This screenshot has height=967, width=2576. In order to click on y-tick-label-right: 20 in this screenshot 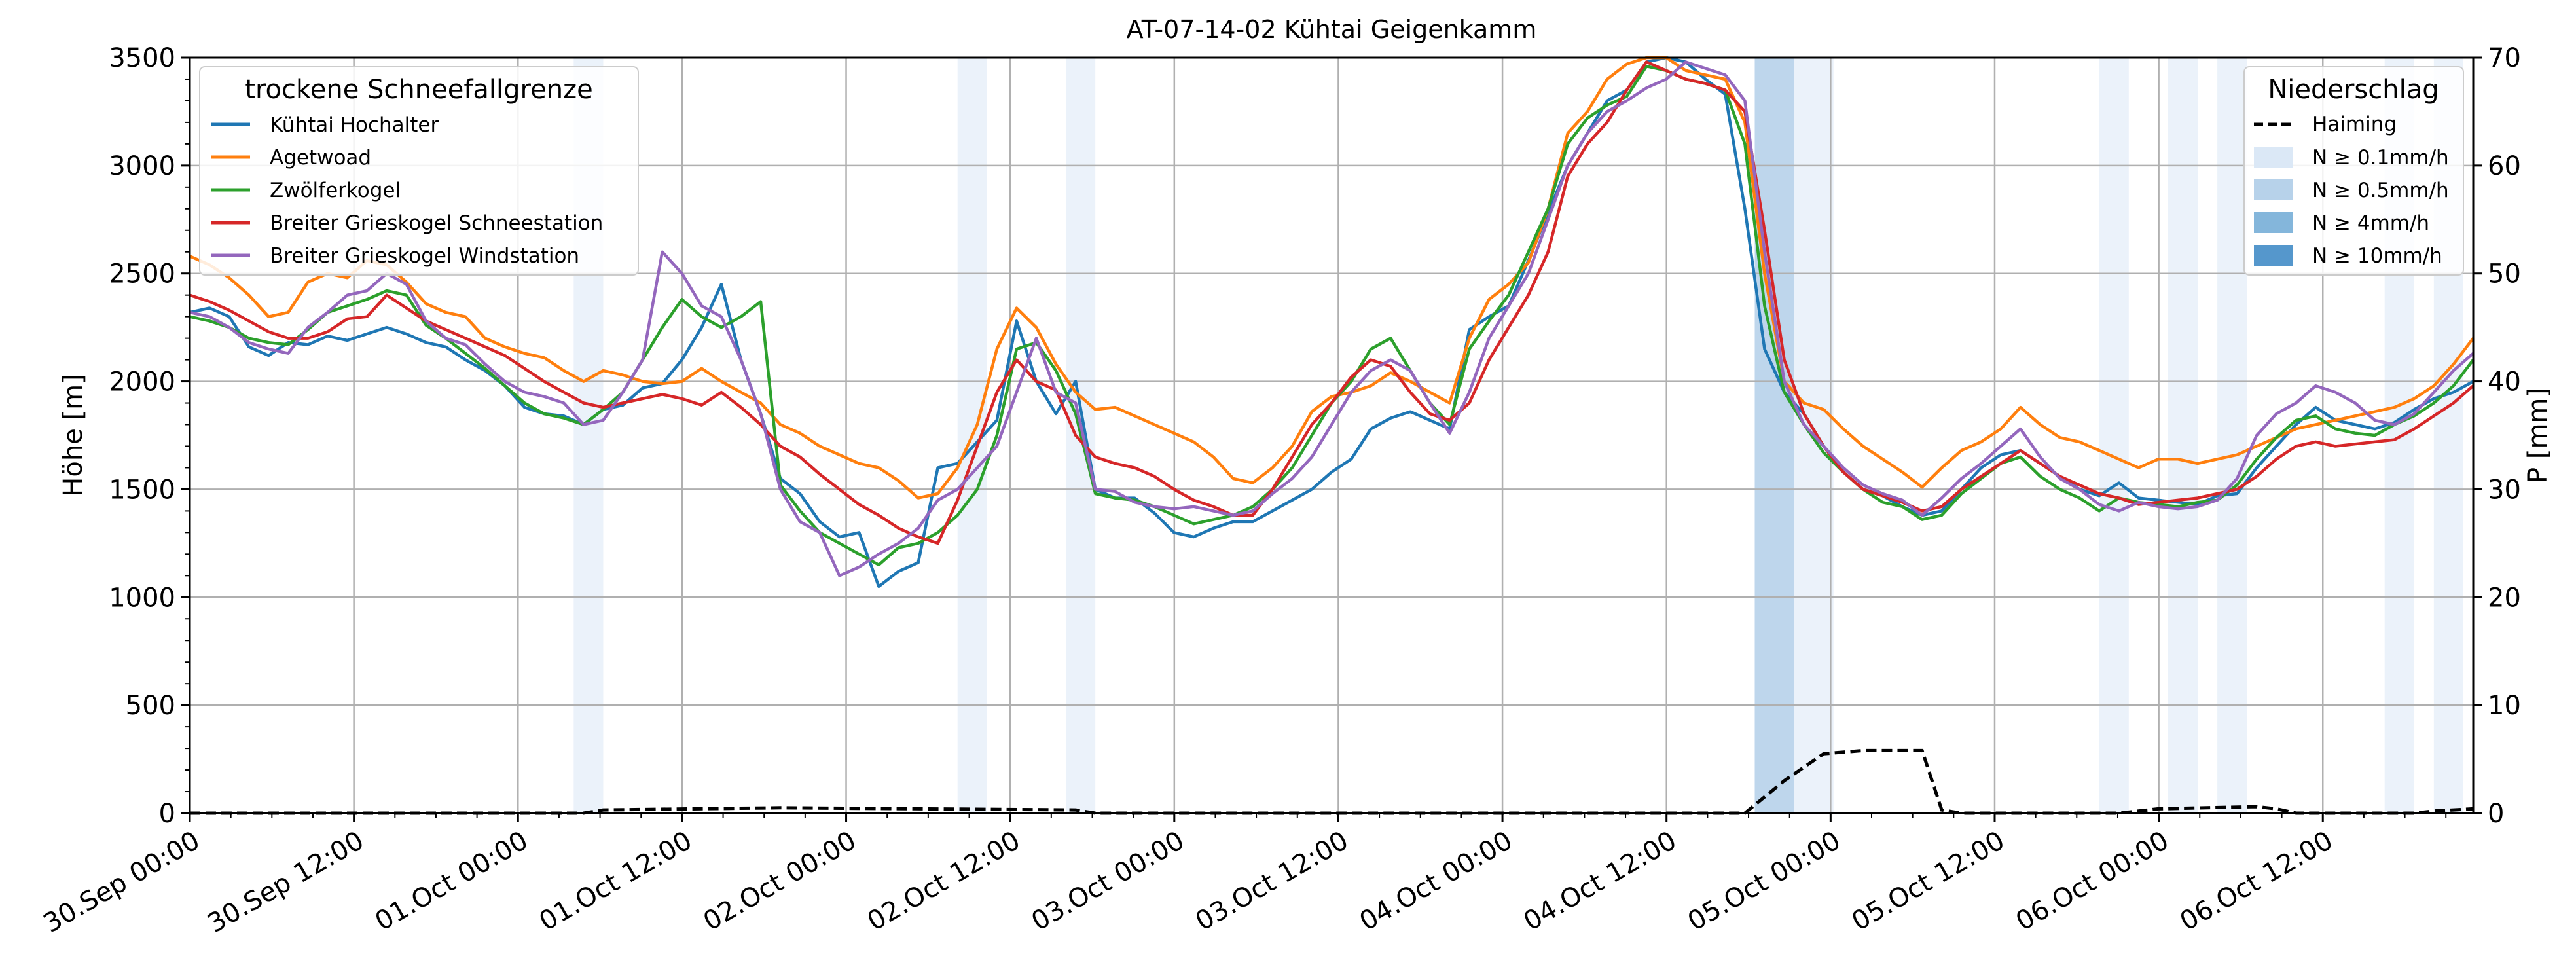, I will do `click(2504, 598)`.